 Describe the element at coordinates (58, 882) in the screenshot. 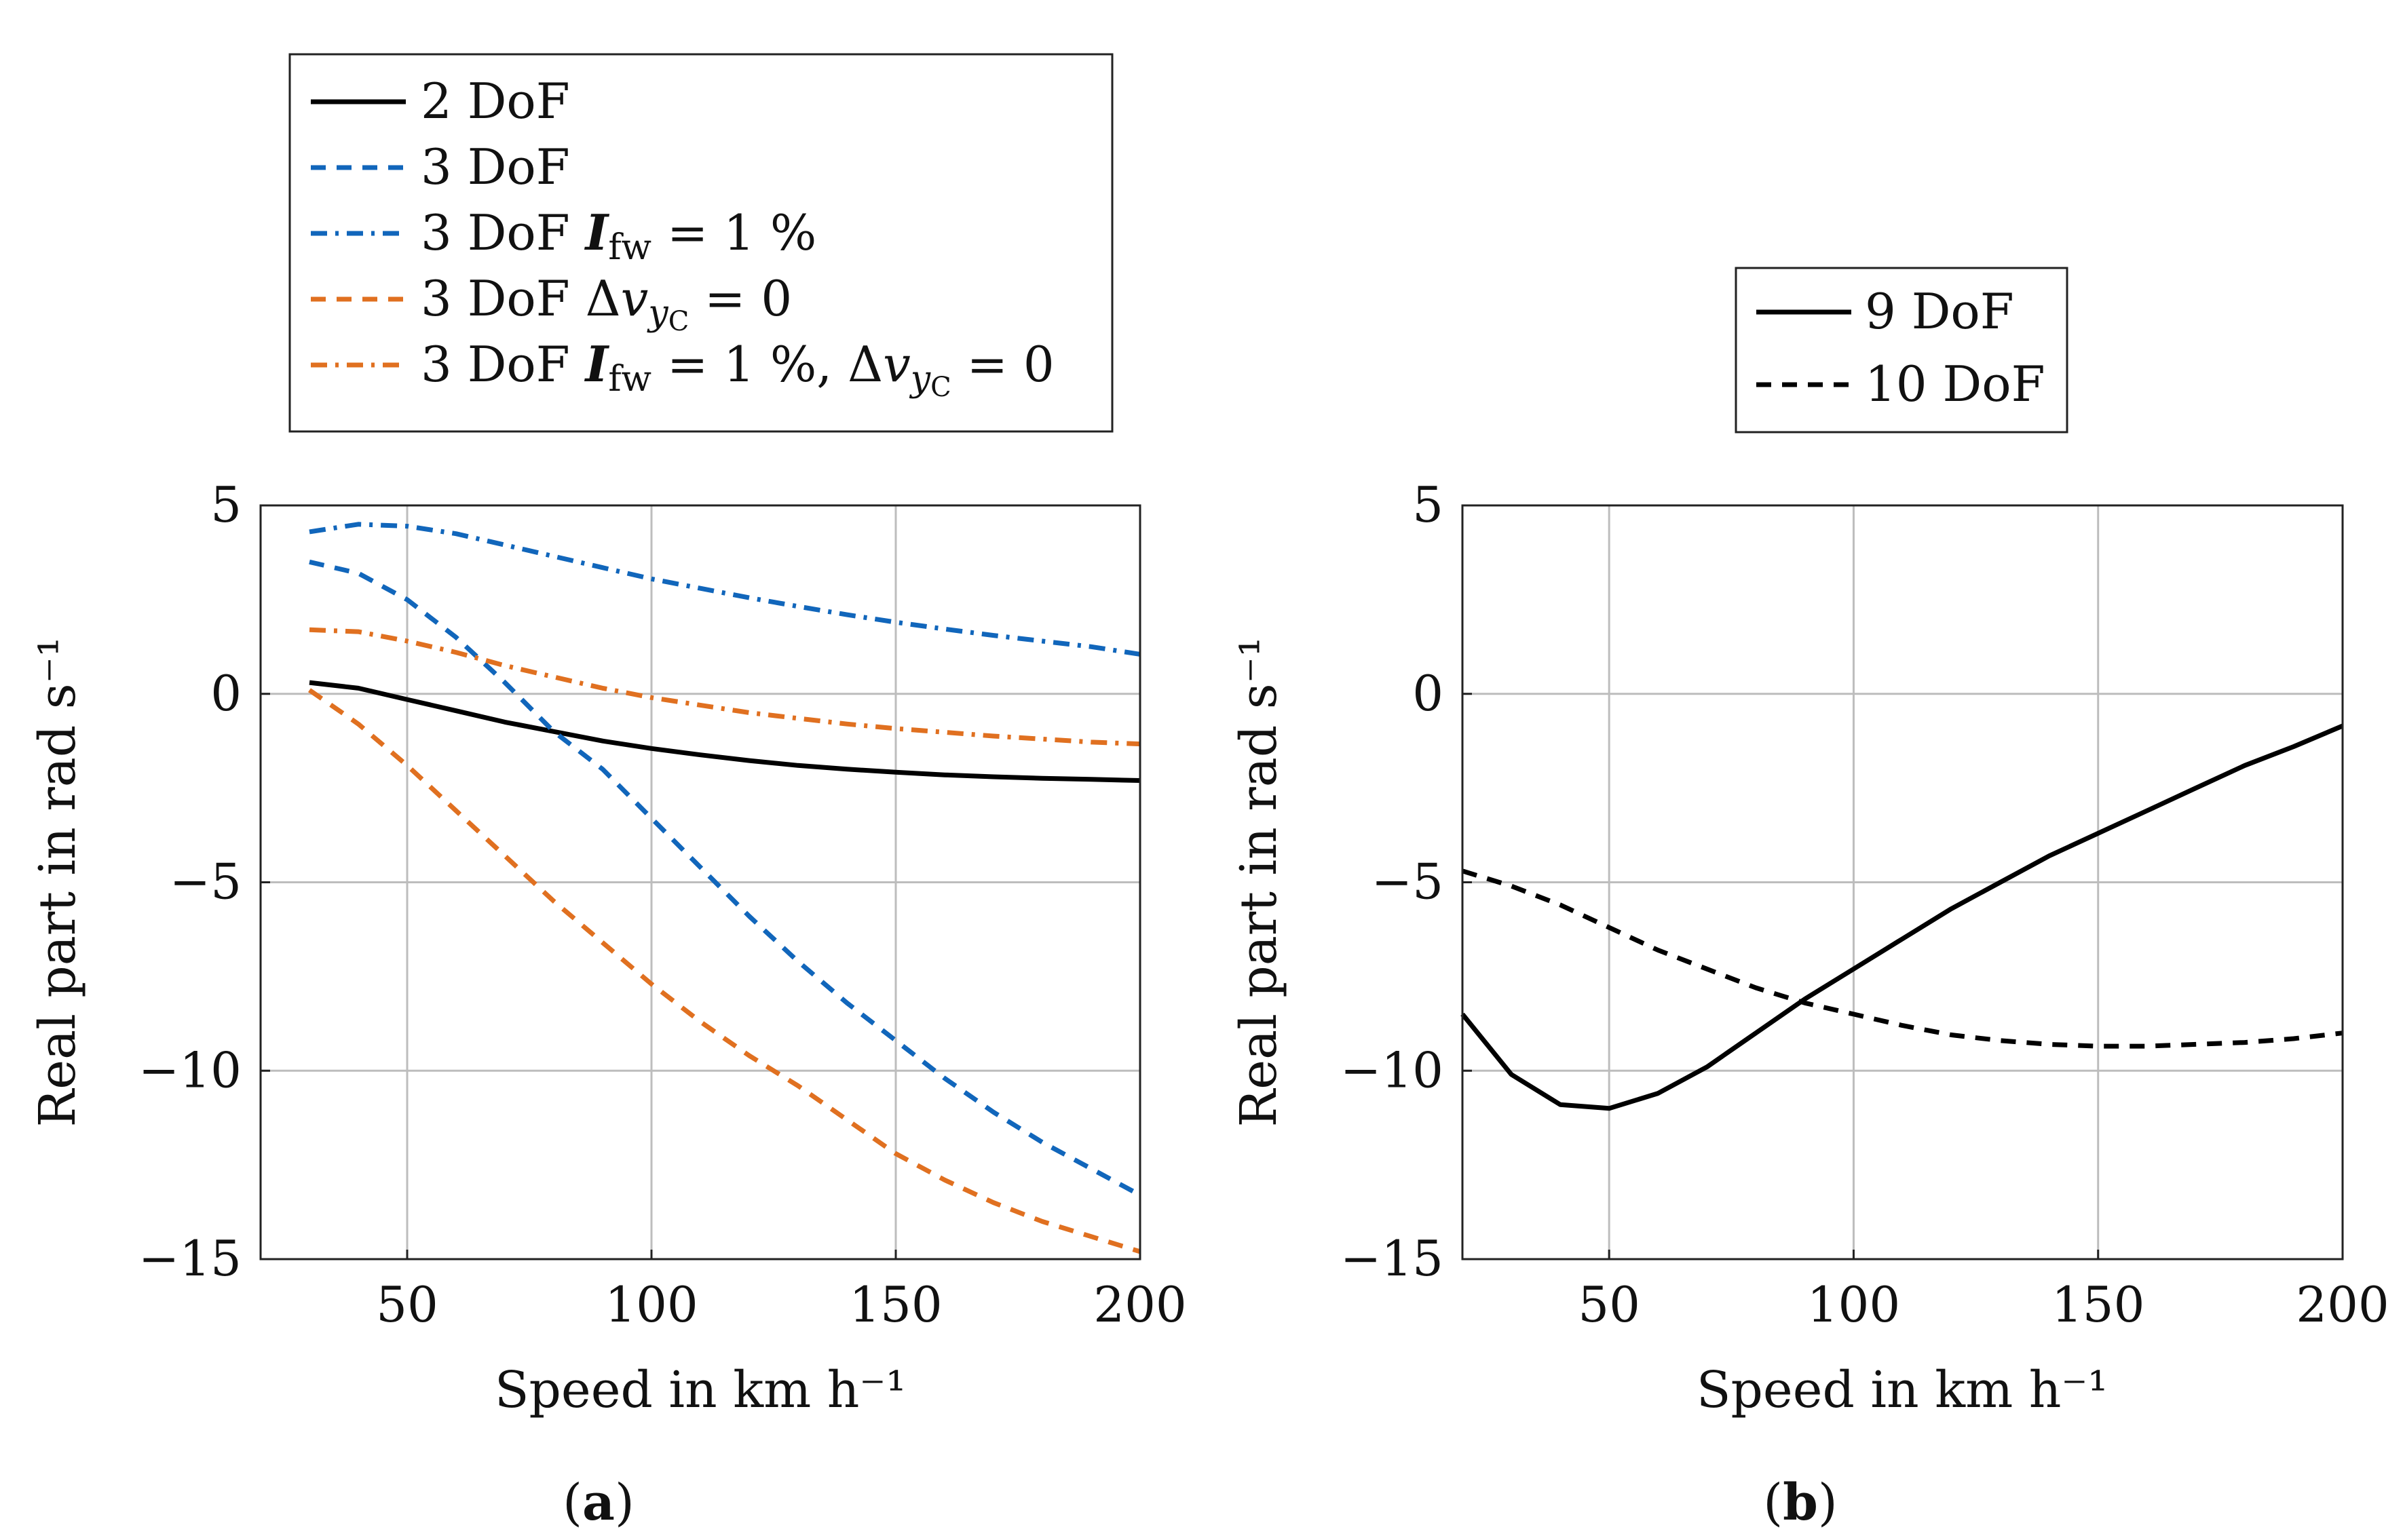

I see `panel-a-ylabel: Real part in rad s⁻¹` at that location.